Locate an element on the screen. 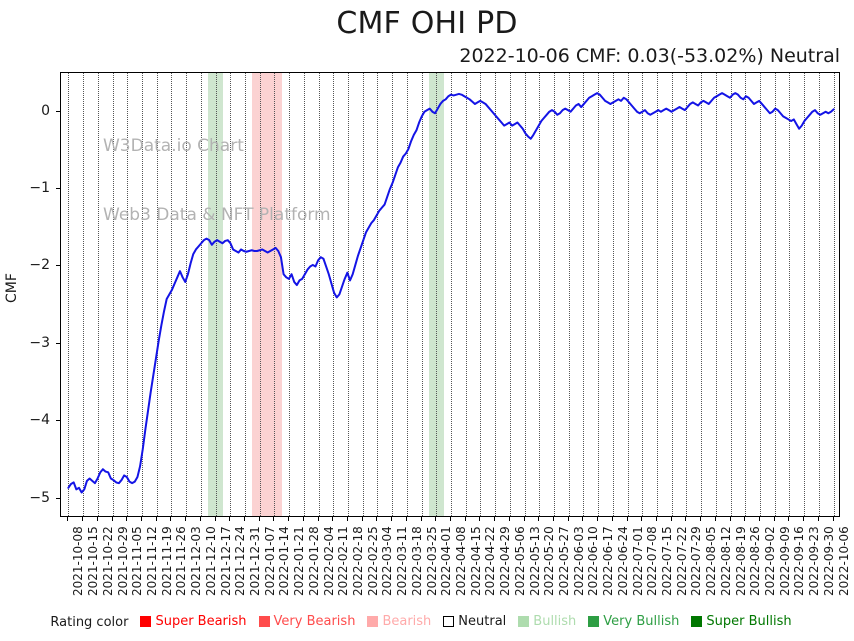  y-tick-label: 0 is located at coordinates (45, 110).